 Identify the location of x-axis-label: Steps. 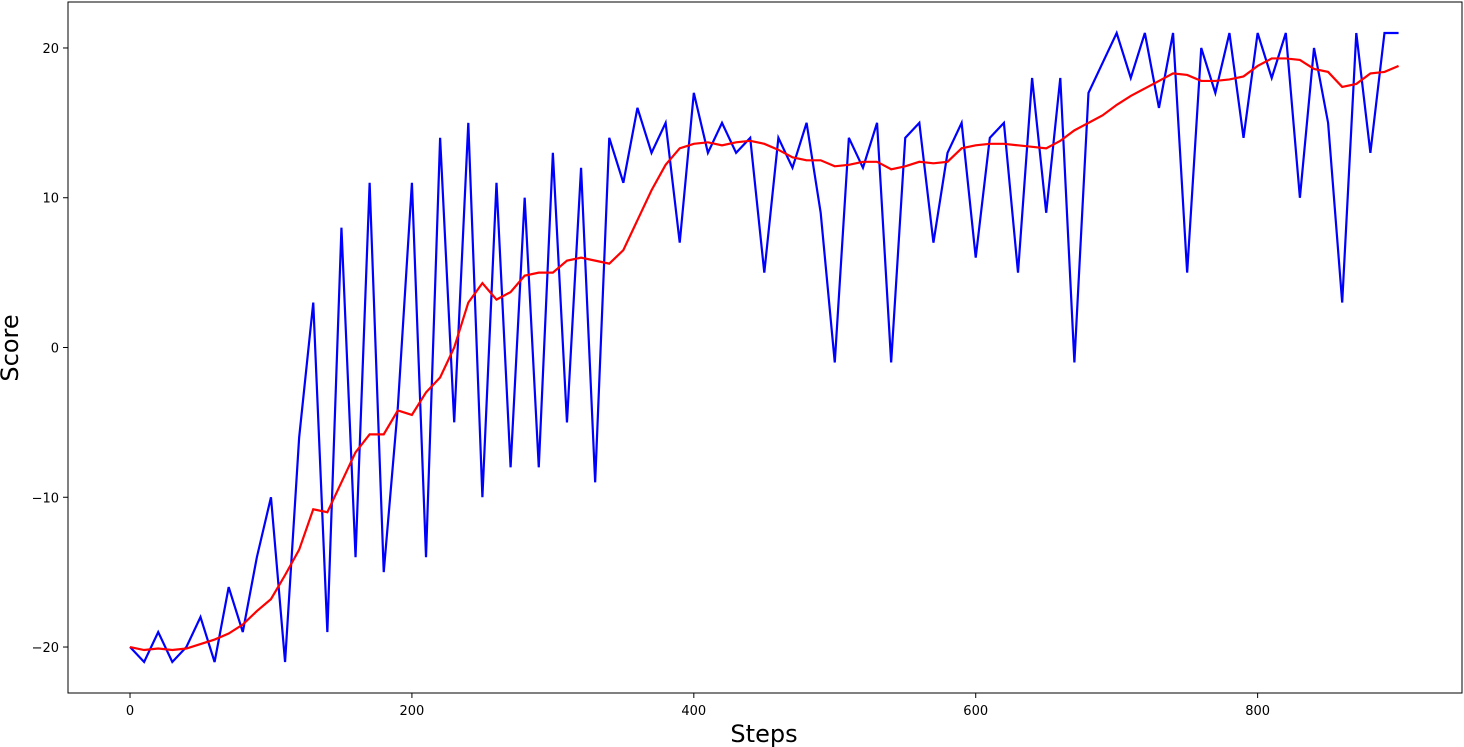
(763, 733).